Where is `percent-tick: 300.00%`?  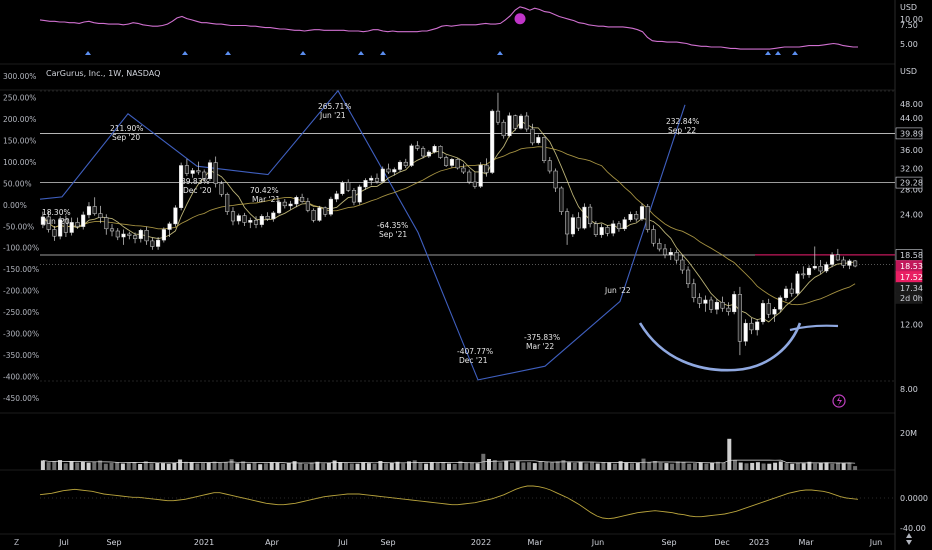
percent-tick: 300.00% is located at coordinates (19, 76).